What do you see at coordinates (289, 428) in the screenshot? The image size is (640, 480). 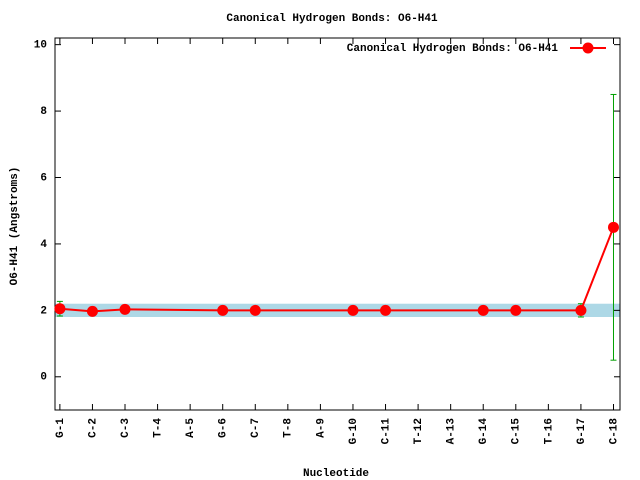 I see `x-tick-label: T-8` at bounding box center [289, 428].